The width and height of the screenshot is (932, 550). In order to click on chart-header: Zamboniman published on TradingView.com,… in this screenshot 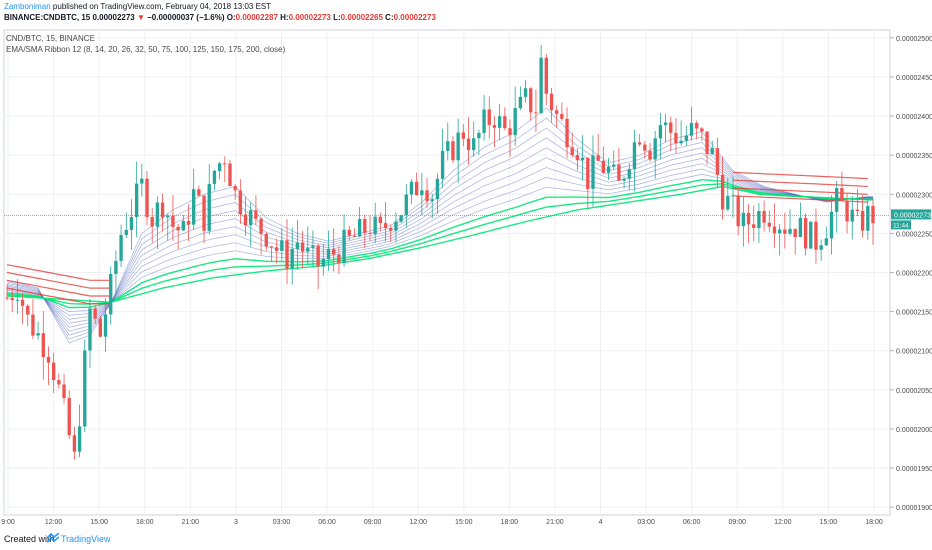, I will do `click(466, 15)`.